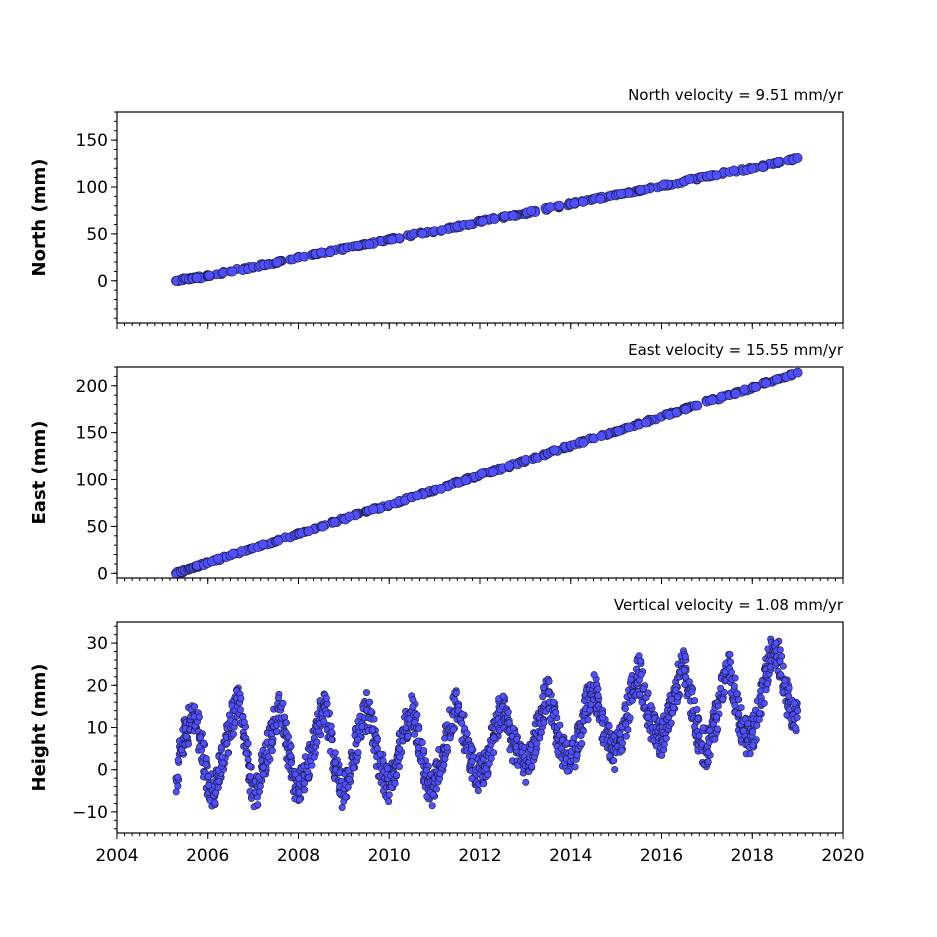  Describe the element at coordinates (207, 856) in the screenshot. I see `x-tick-label: 2006` at that location.